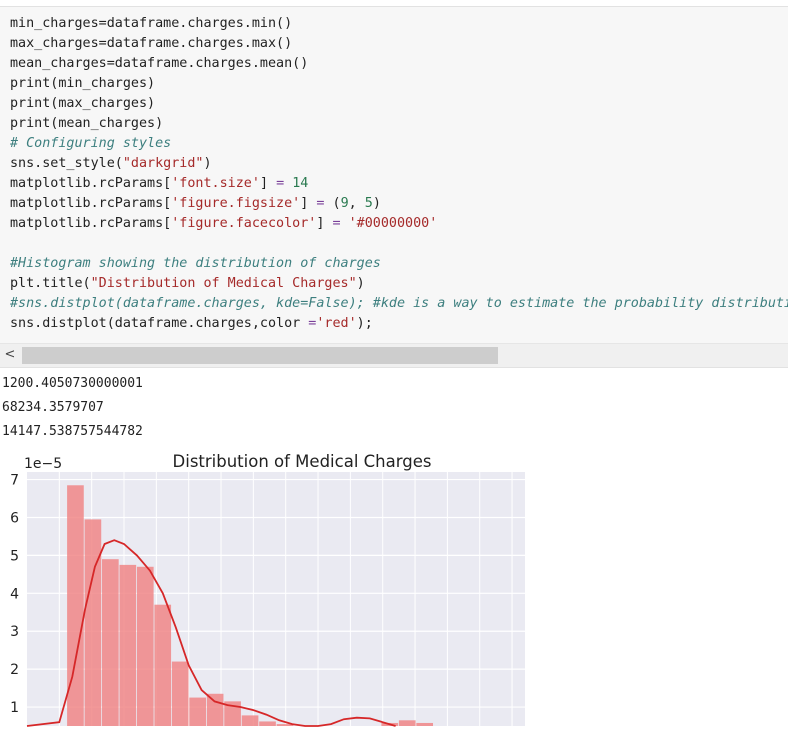 Image resolution: width=788 pixels, height=739 pixels. What do you see at coordinates (163, 163) in the screenshot?
I see `code-token: "darkgrid"` at bounding box center [163, 163].